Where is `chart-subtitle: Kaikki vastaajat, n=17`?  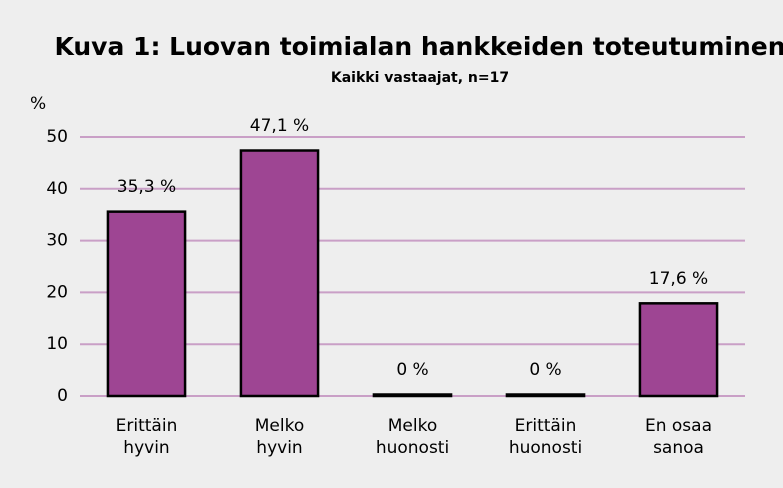 chart-subtitle: Kaikki vastaajat, n=17 is located at coordinates (420, 78).